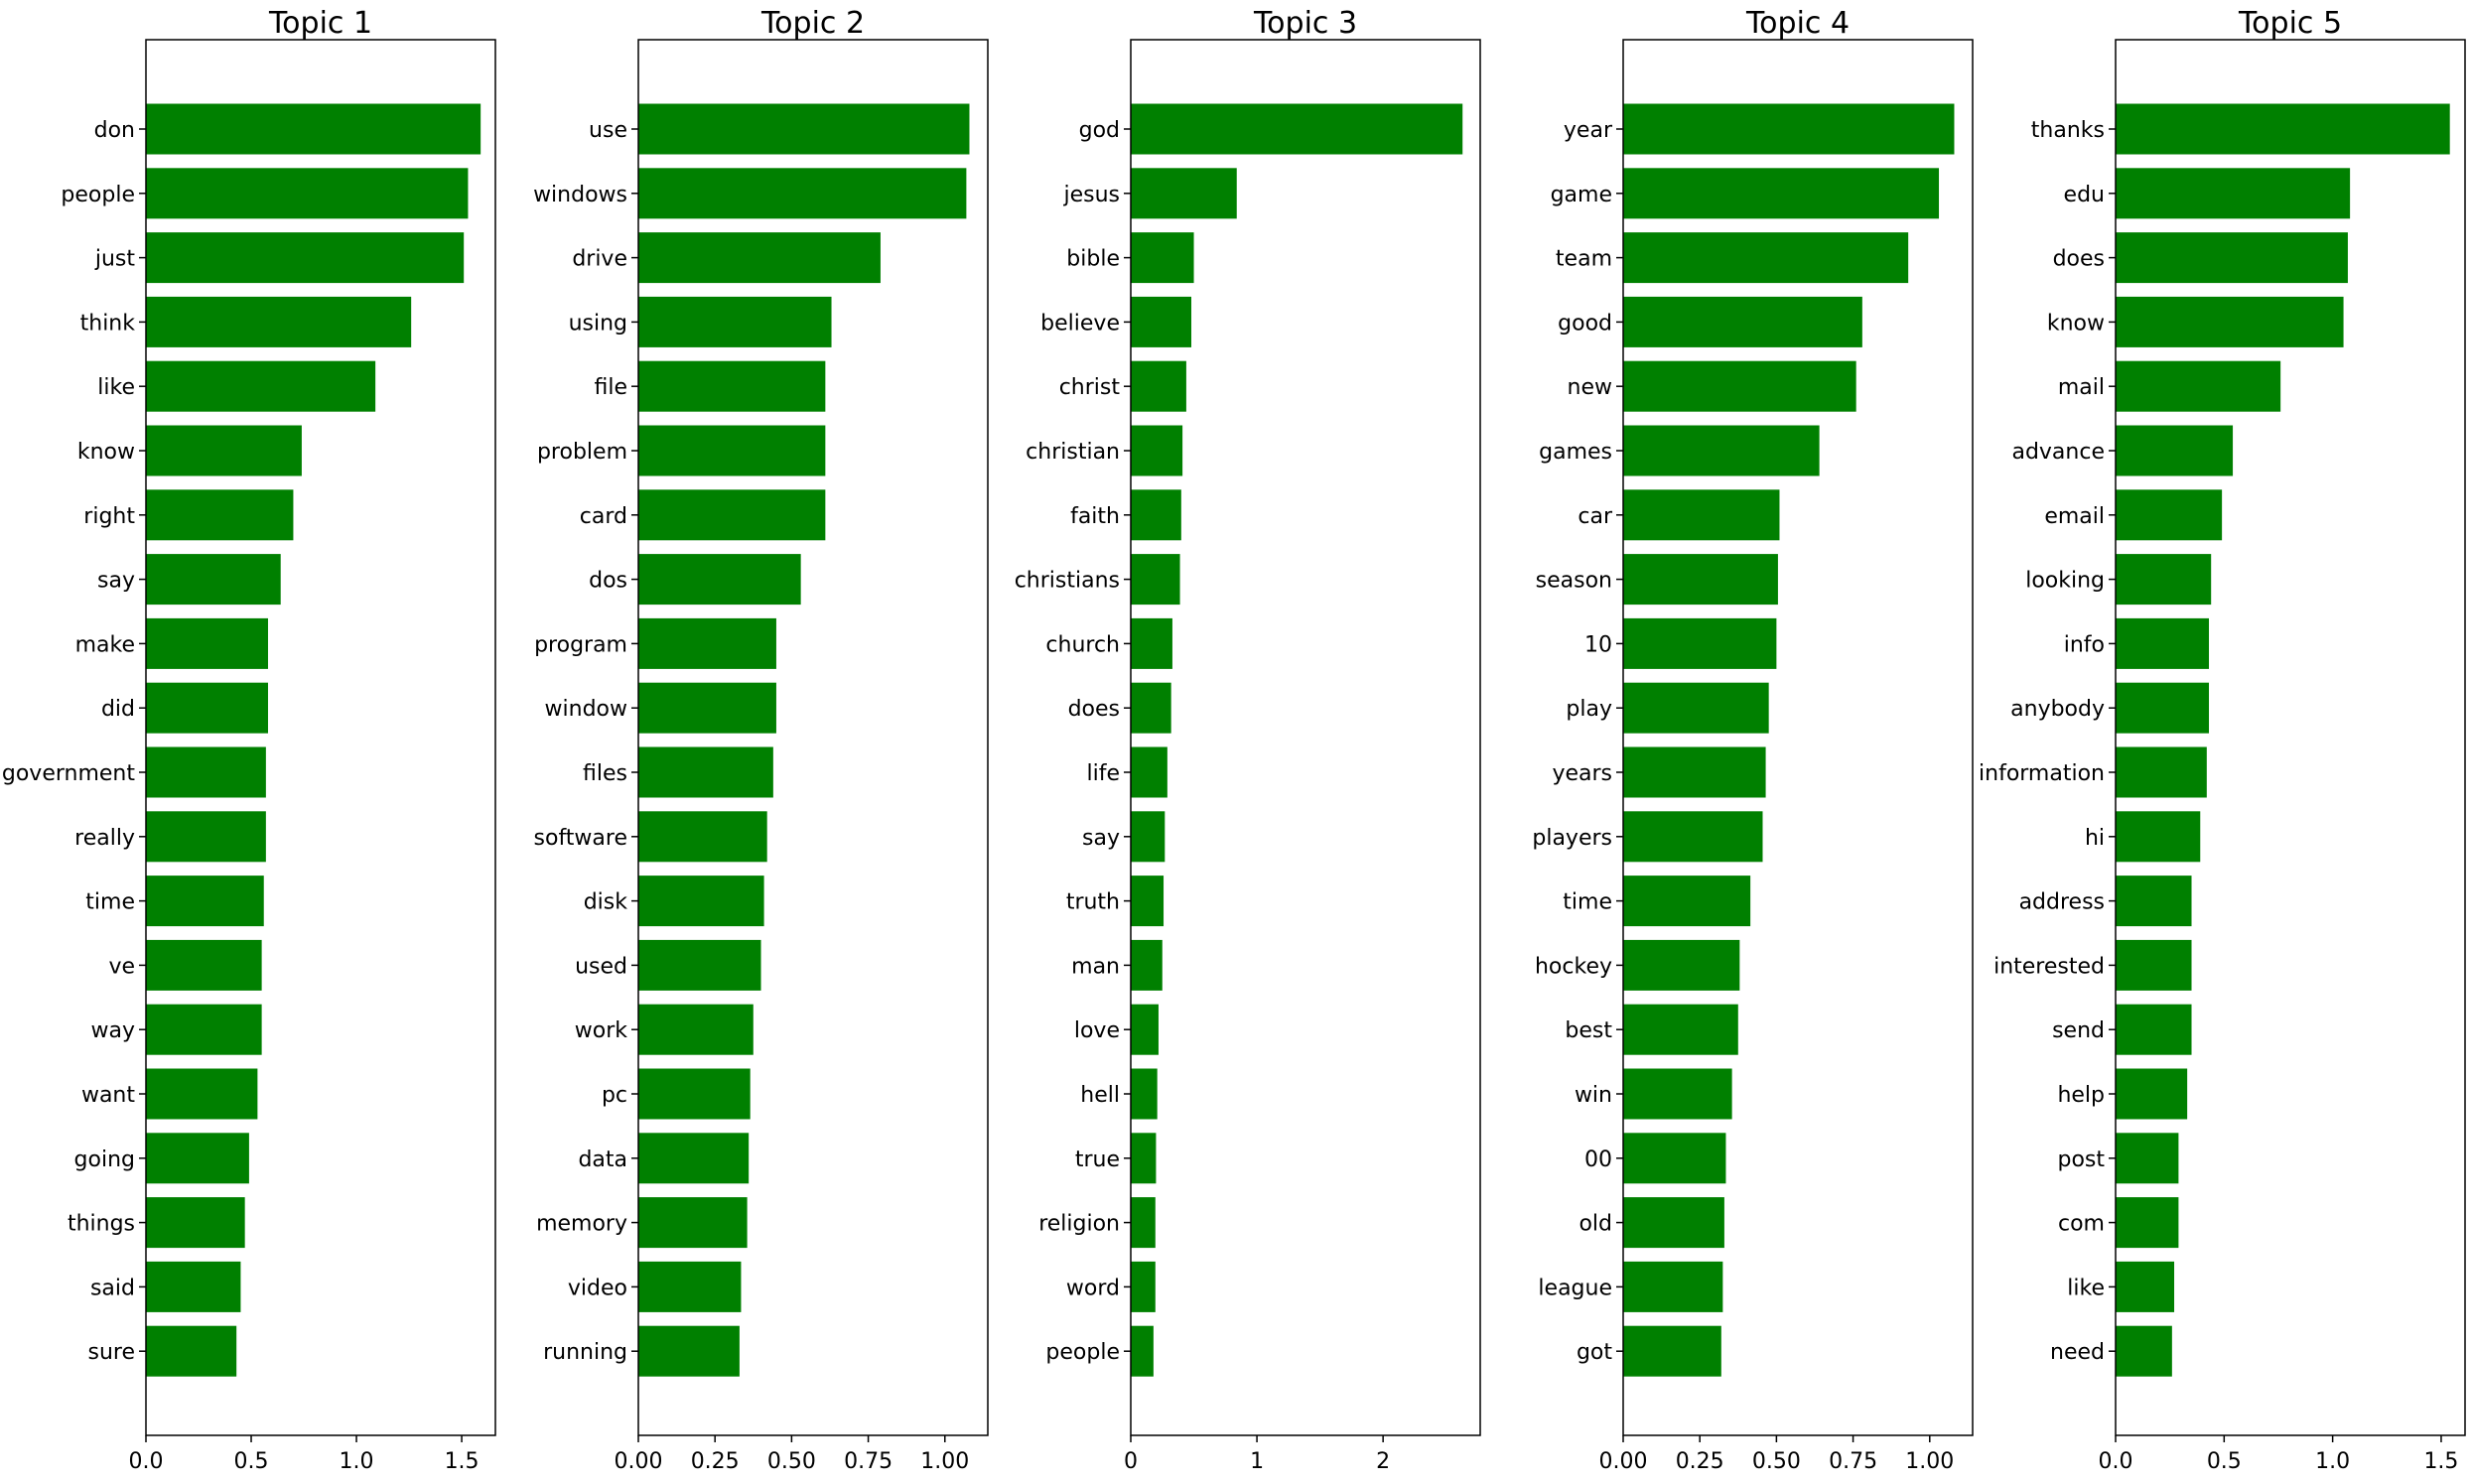  Describe the element at coordinates (580, 195) in the screenshot. I see `term-label: windows` at that location.